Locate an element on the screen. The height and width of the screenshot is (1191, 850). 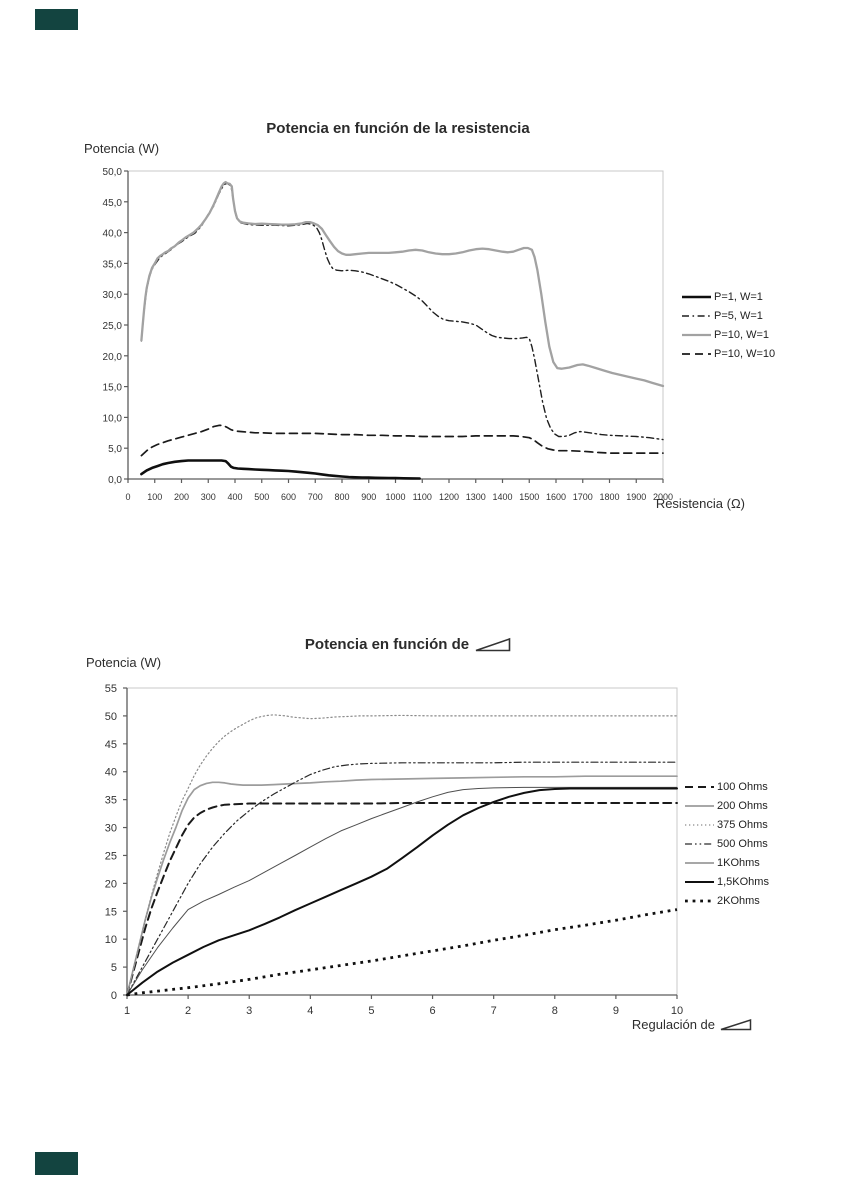
chart1-x-axis-title: Resistencia (Ω) is located at coordinates (632, 503).